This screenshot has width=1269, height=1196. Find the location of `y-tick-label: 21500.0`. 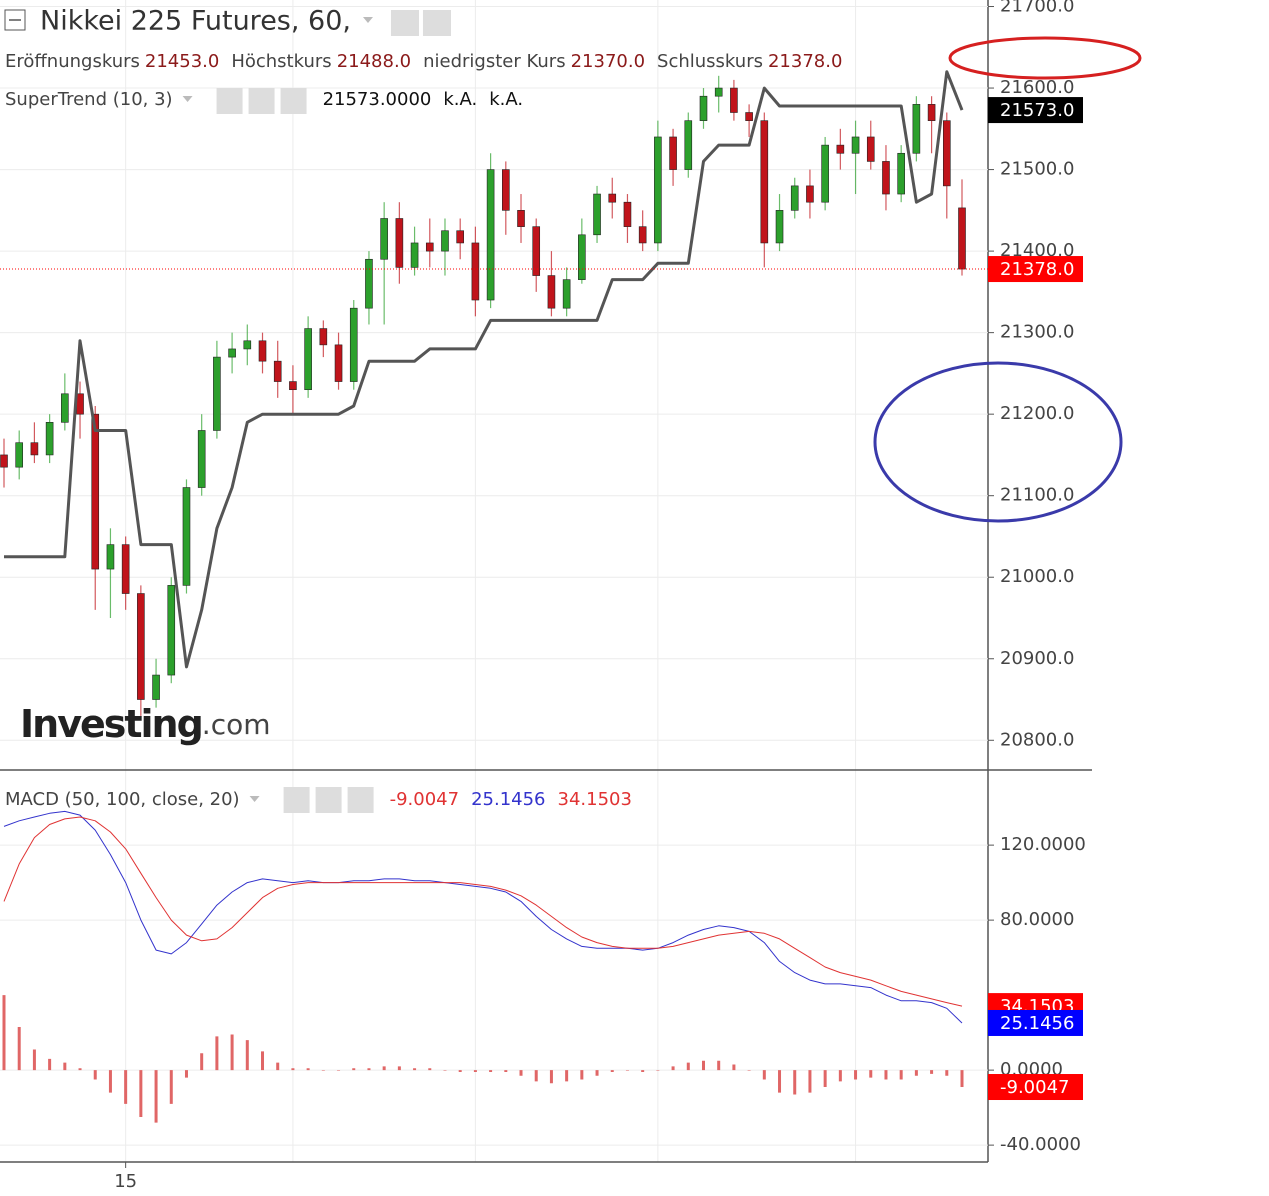

y-tick-label: 21500.0 is located at coordinates (1037, 169).